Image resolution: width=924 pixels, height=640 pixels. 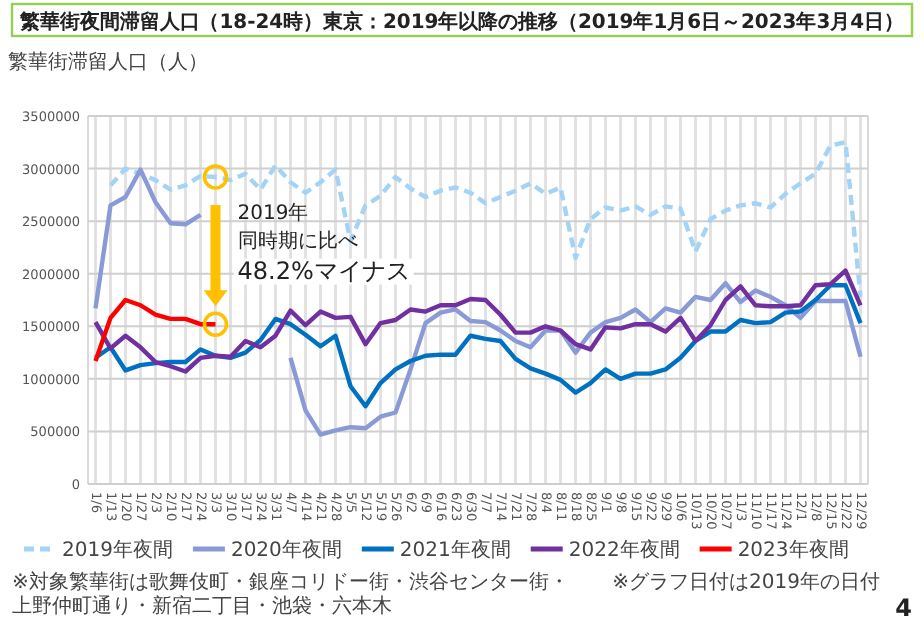 What do you see at coordinates (108, 62) in the screenshot?
I see `y-axis-title: 繁華街滞留人口（人）` at bounding box center [108, 62].